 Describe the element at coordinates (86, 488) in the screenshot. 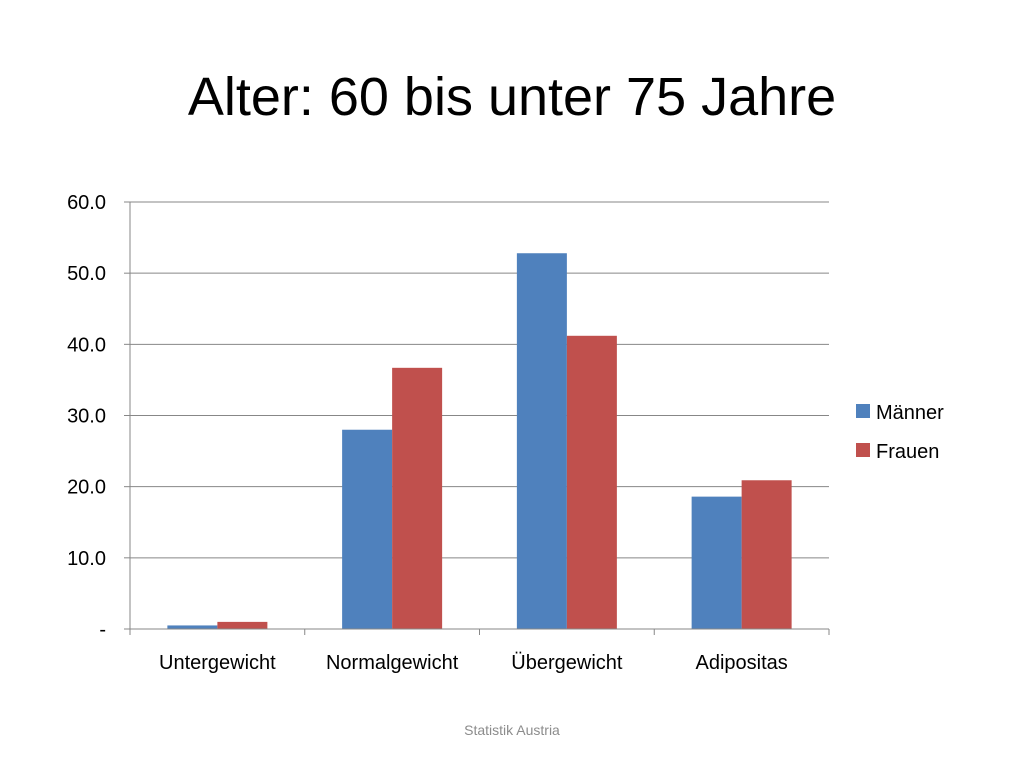

I see `y-tick-label: 20.0` at that location.